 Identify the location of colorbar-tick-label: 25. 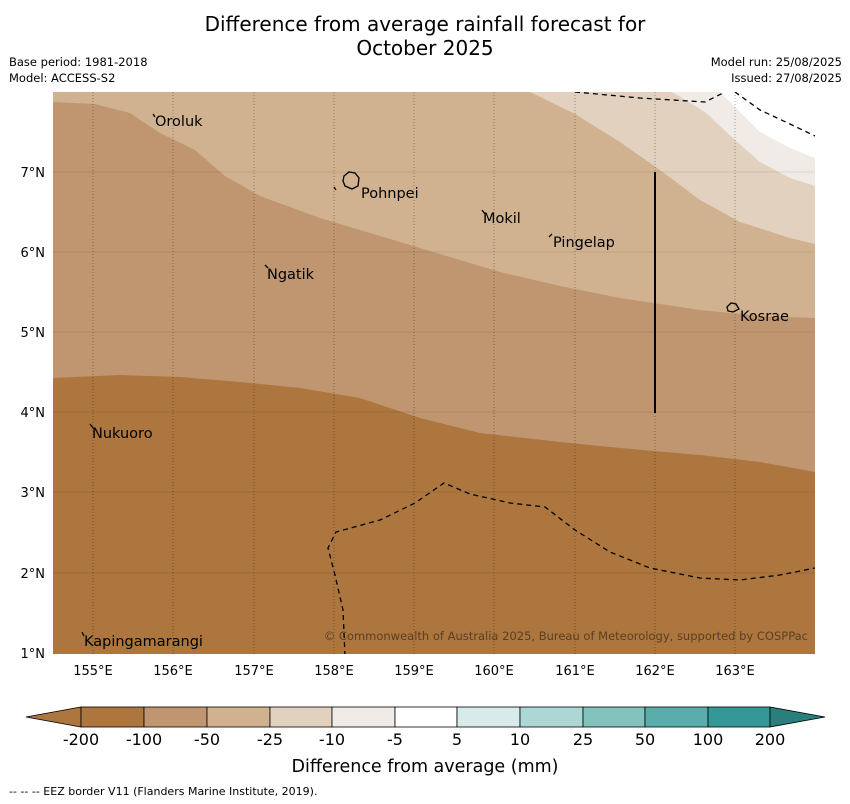
(583, 739).